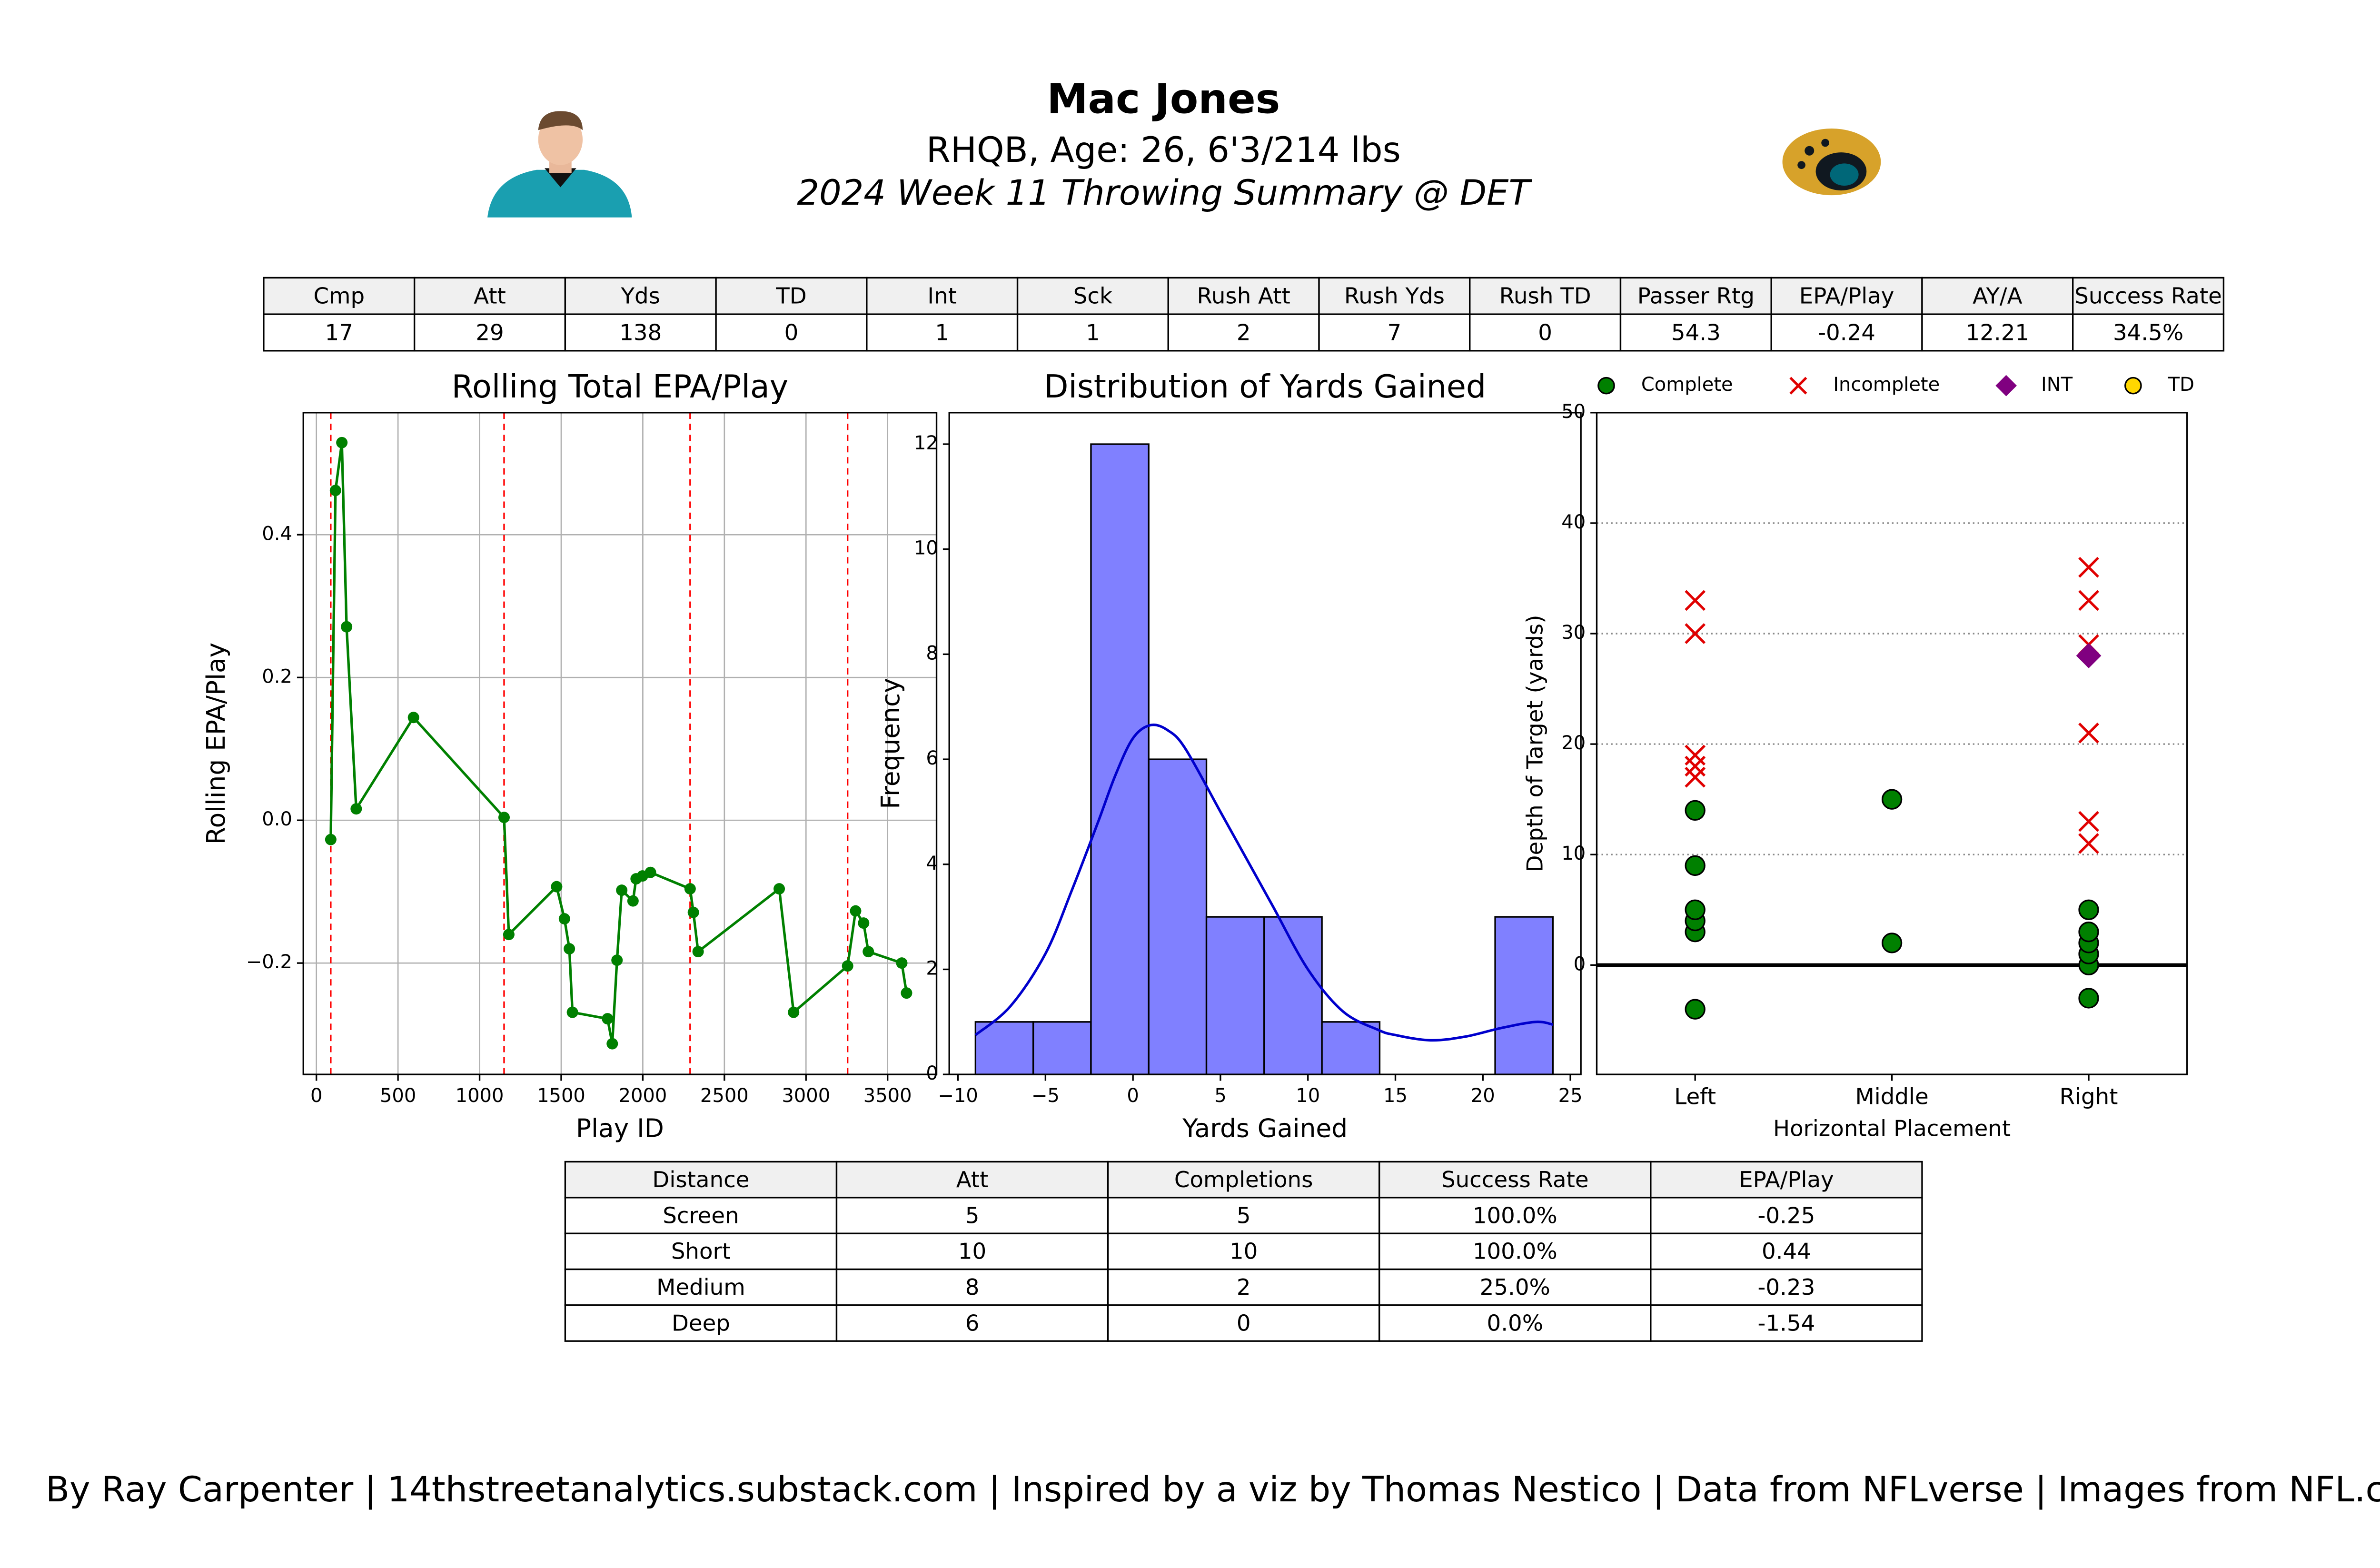  What do you see at coordinates (1263, 883) in the screenshot?
I see `kde-curve` at bounding box center [1263, 883].